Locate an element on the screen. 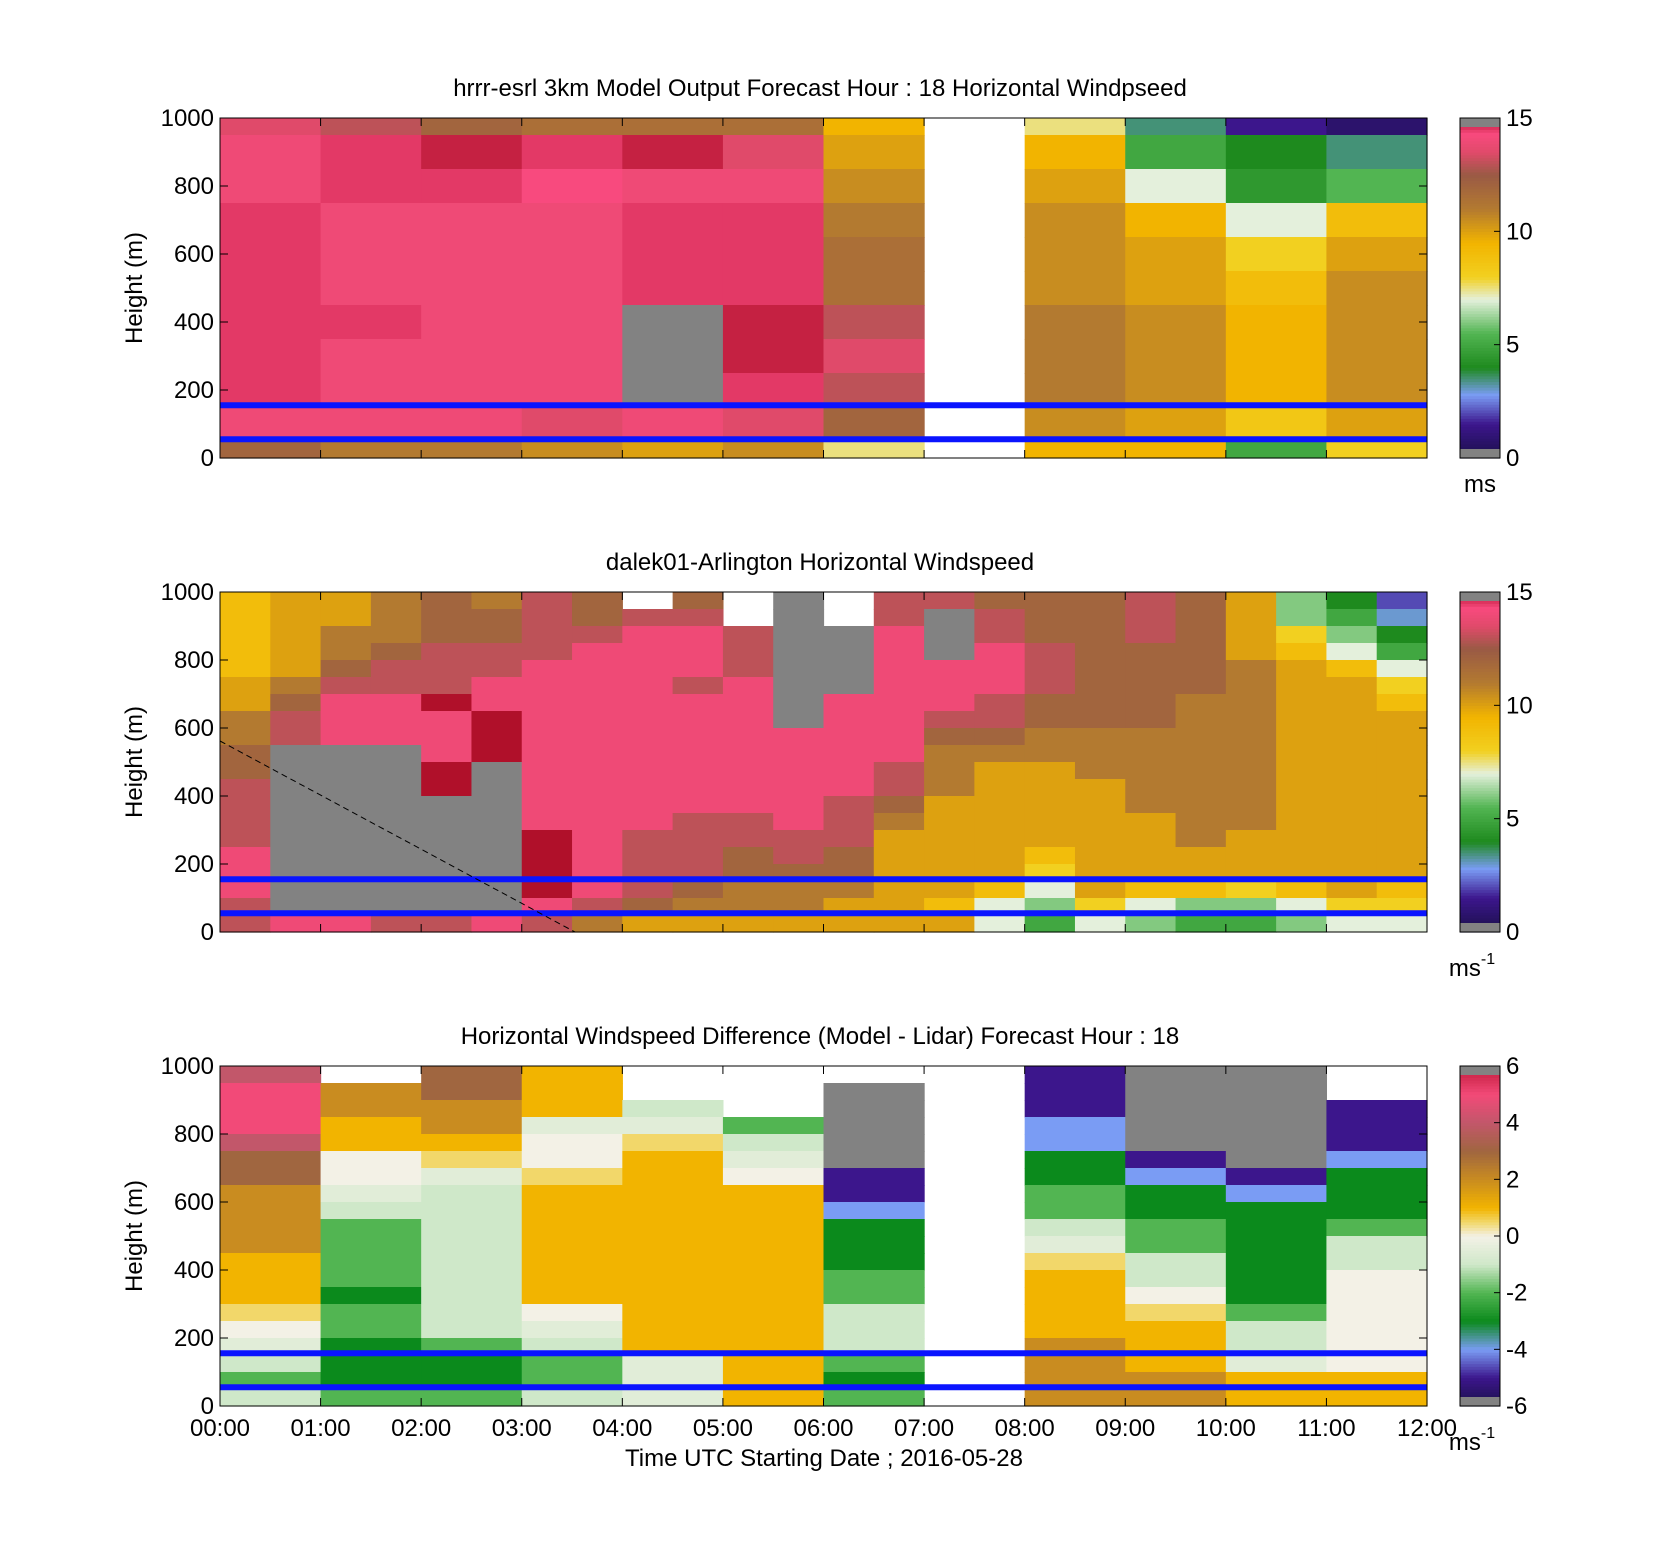 This screenshot has width=1680, height=1561. y-tick-label: 0 is located at coordinates (207, 458).